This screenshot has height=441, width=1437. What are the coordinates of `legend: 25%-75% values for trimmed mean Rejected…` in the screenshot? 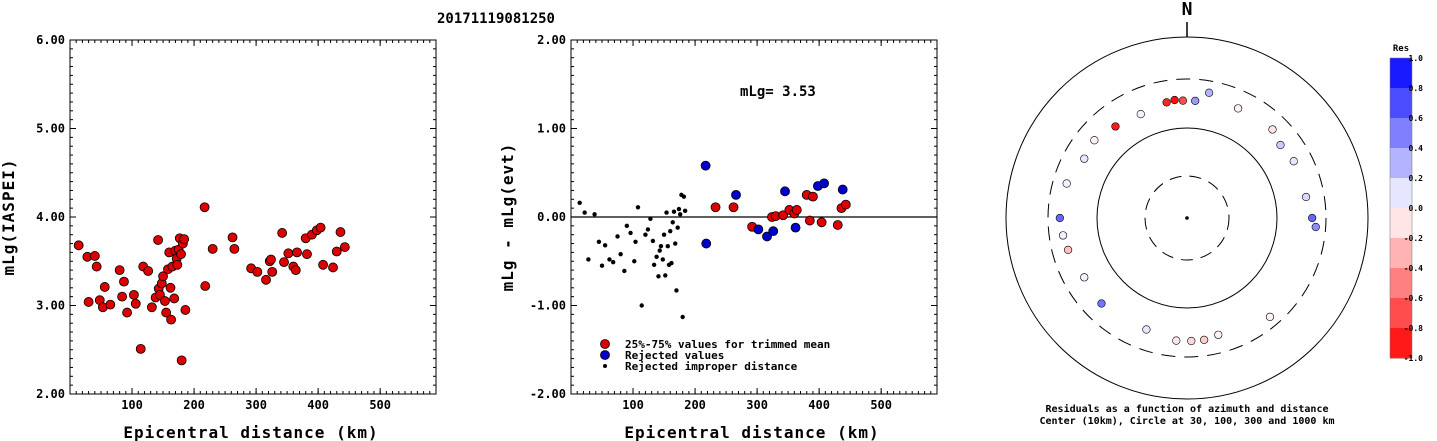 It's located at (715, 355).